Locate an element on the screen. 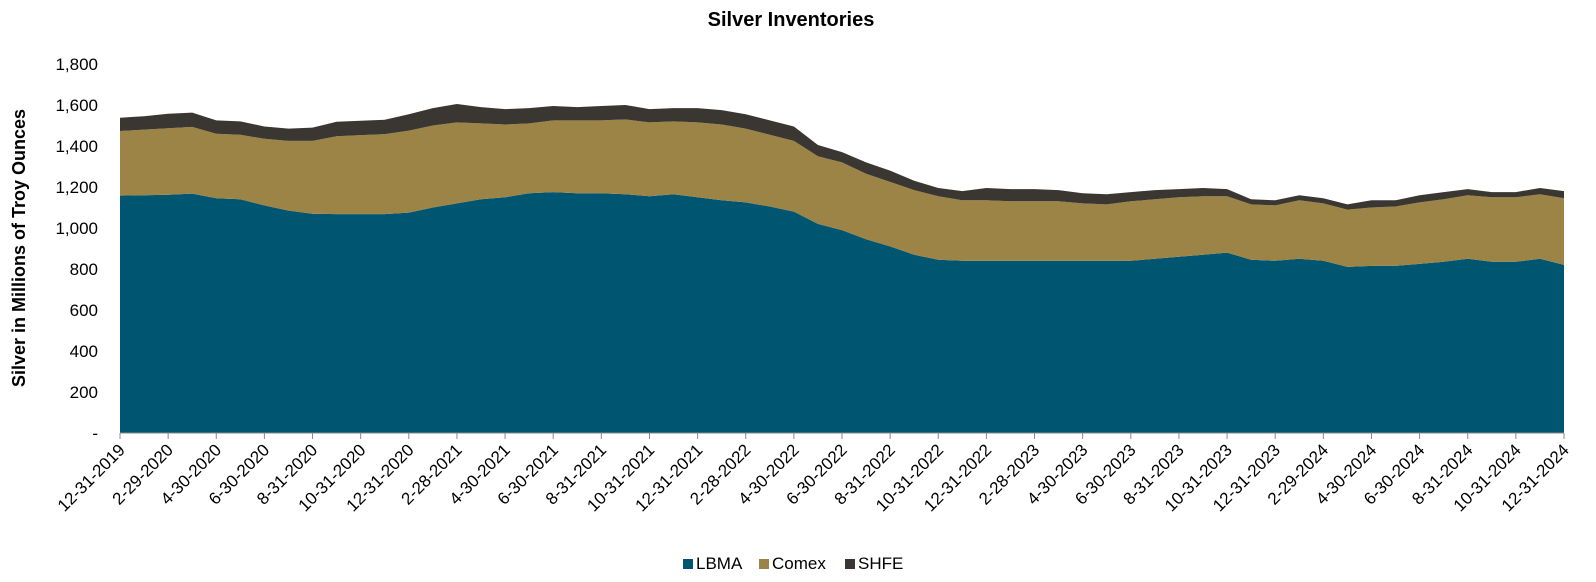 The image size is (1596, 582). y-tick-label: 600 is located at coordinates (84, 310).